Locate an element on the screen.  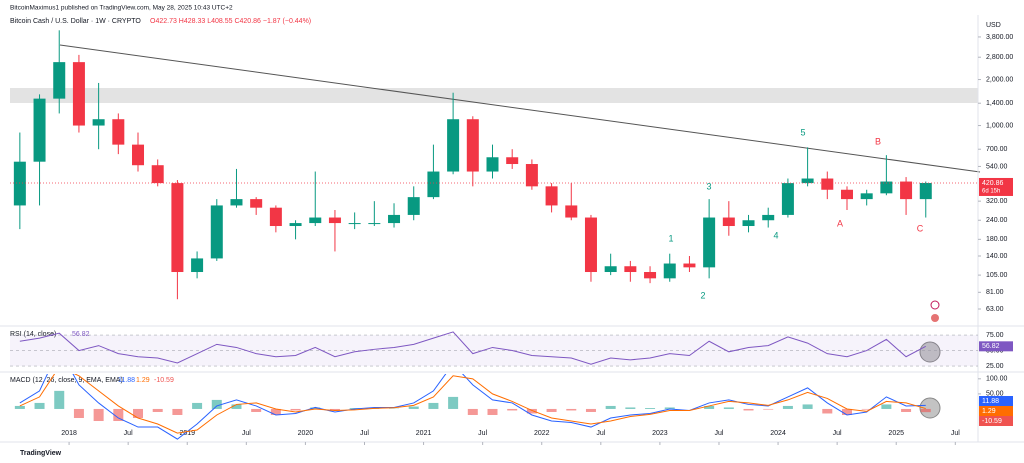
x-tick-label: 2021 is located at coordinates (424, 433).